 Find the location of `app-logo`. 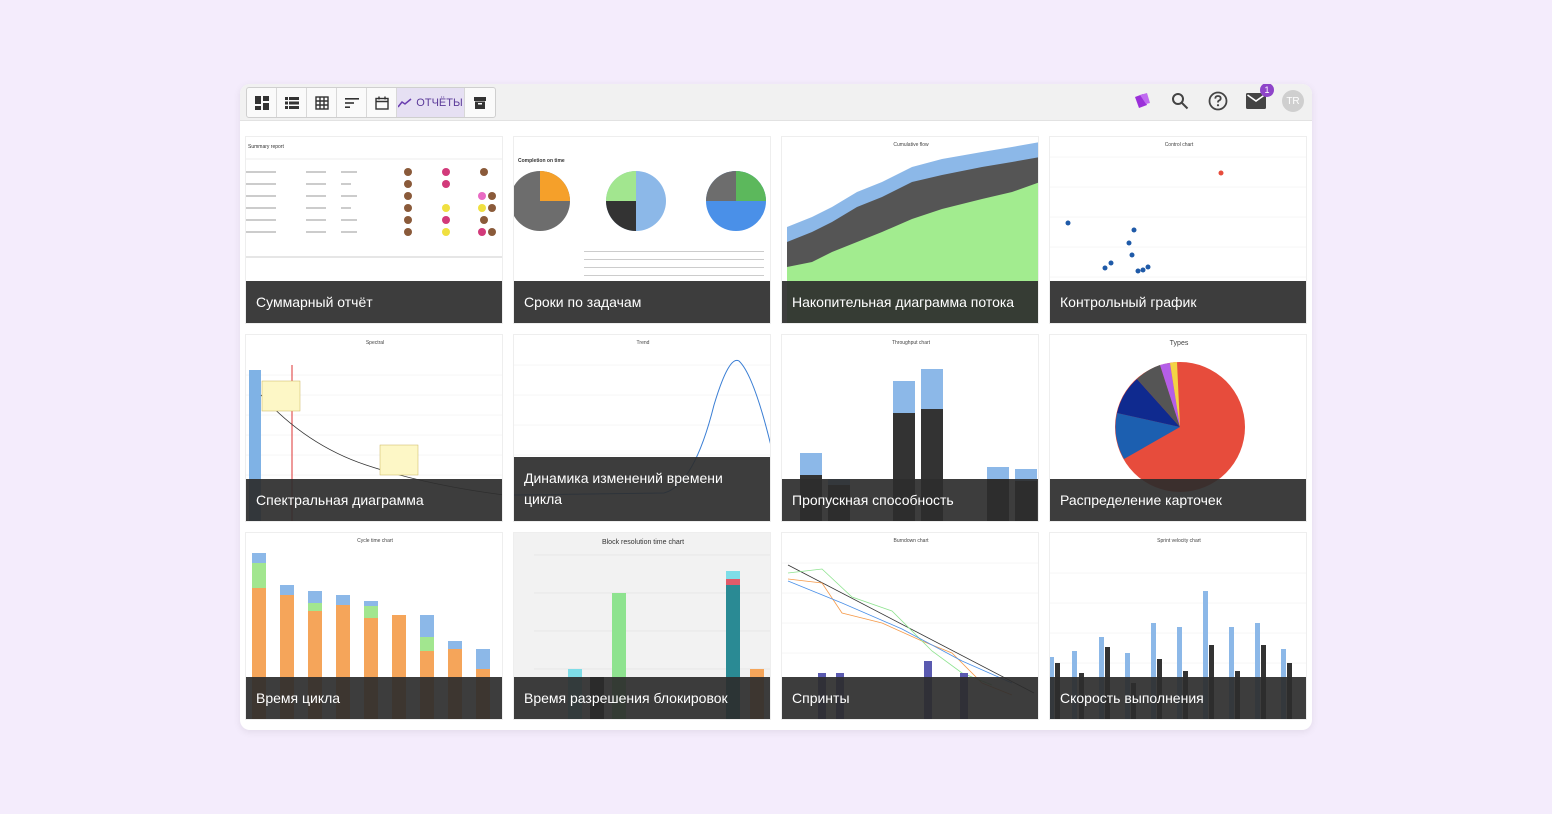

app-logo is located at coordinates (1142, 101).